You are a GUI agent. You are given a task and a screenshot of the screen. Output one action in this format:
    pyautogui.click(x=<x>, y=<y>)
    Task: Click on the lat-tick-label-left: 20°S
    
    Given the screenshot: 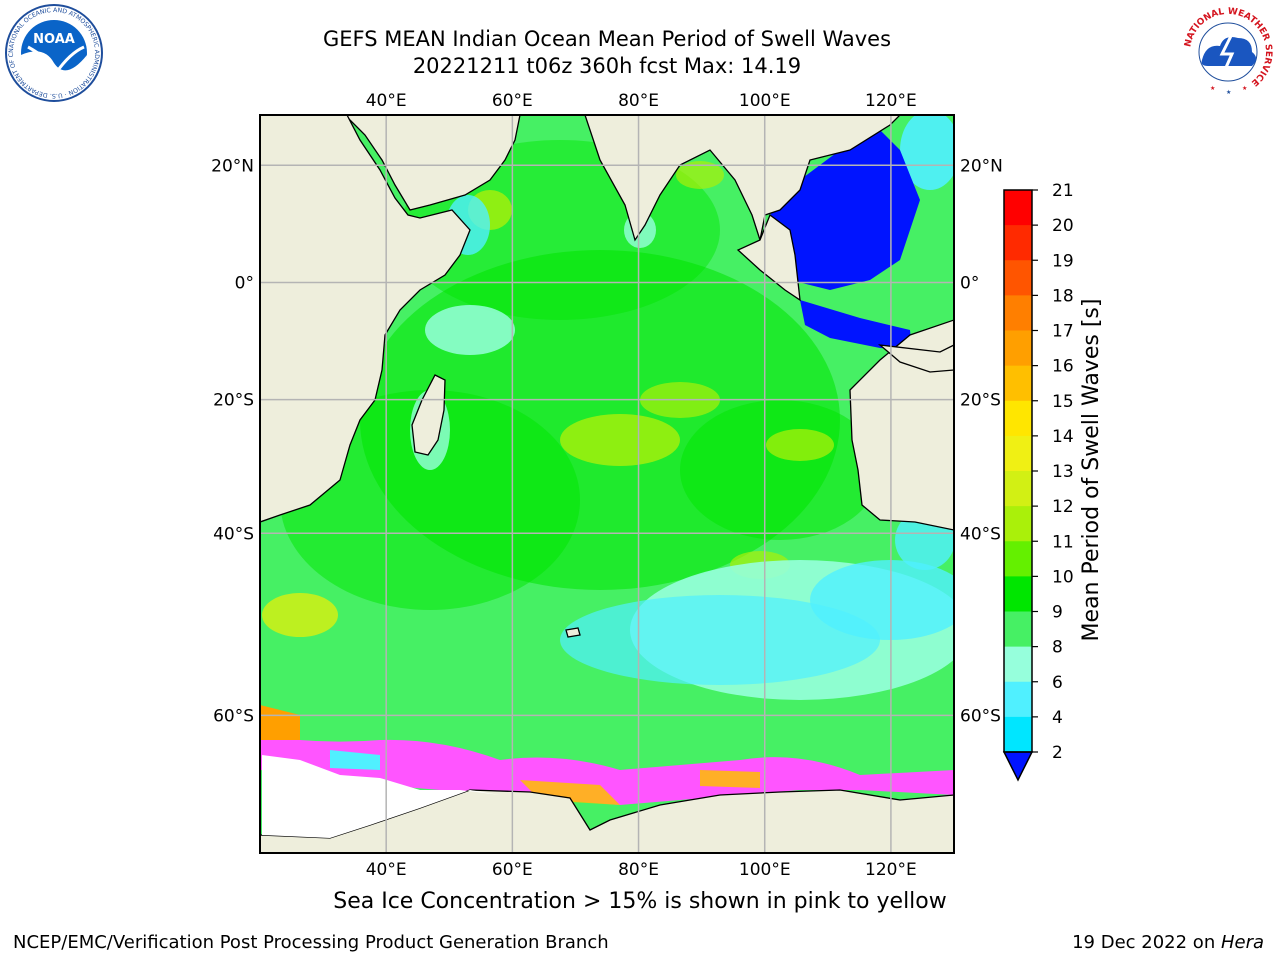 What is the action you would take?
    pyautogui.click(x=233, y=401)
    